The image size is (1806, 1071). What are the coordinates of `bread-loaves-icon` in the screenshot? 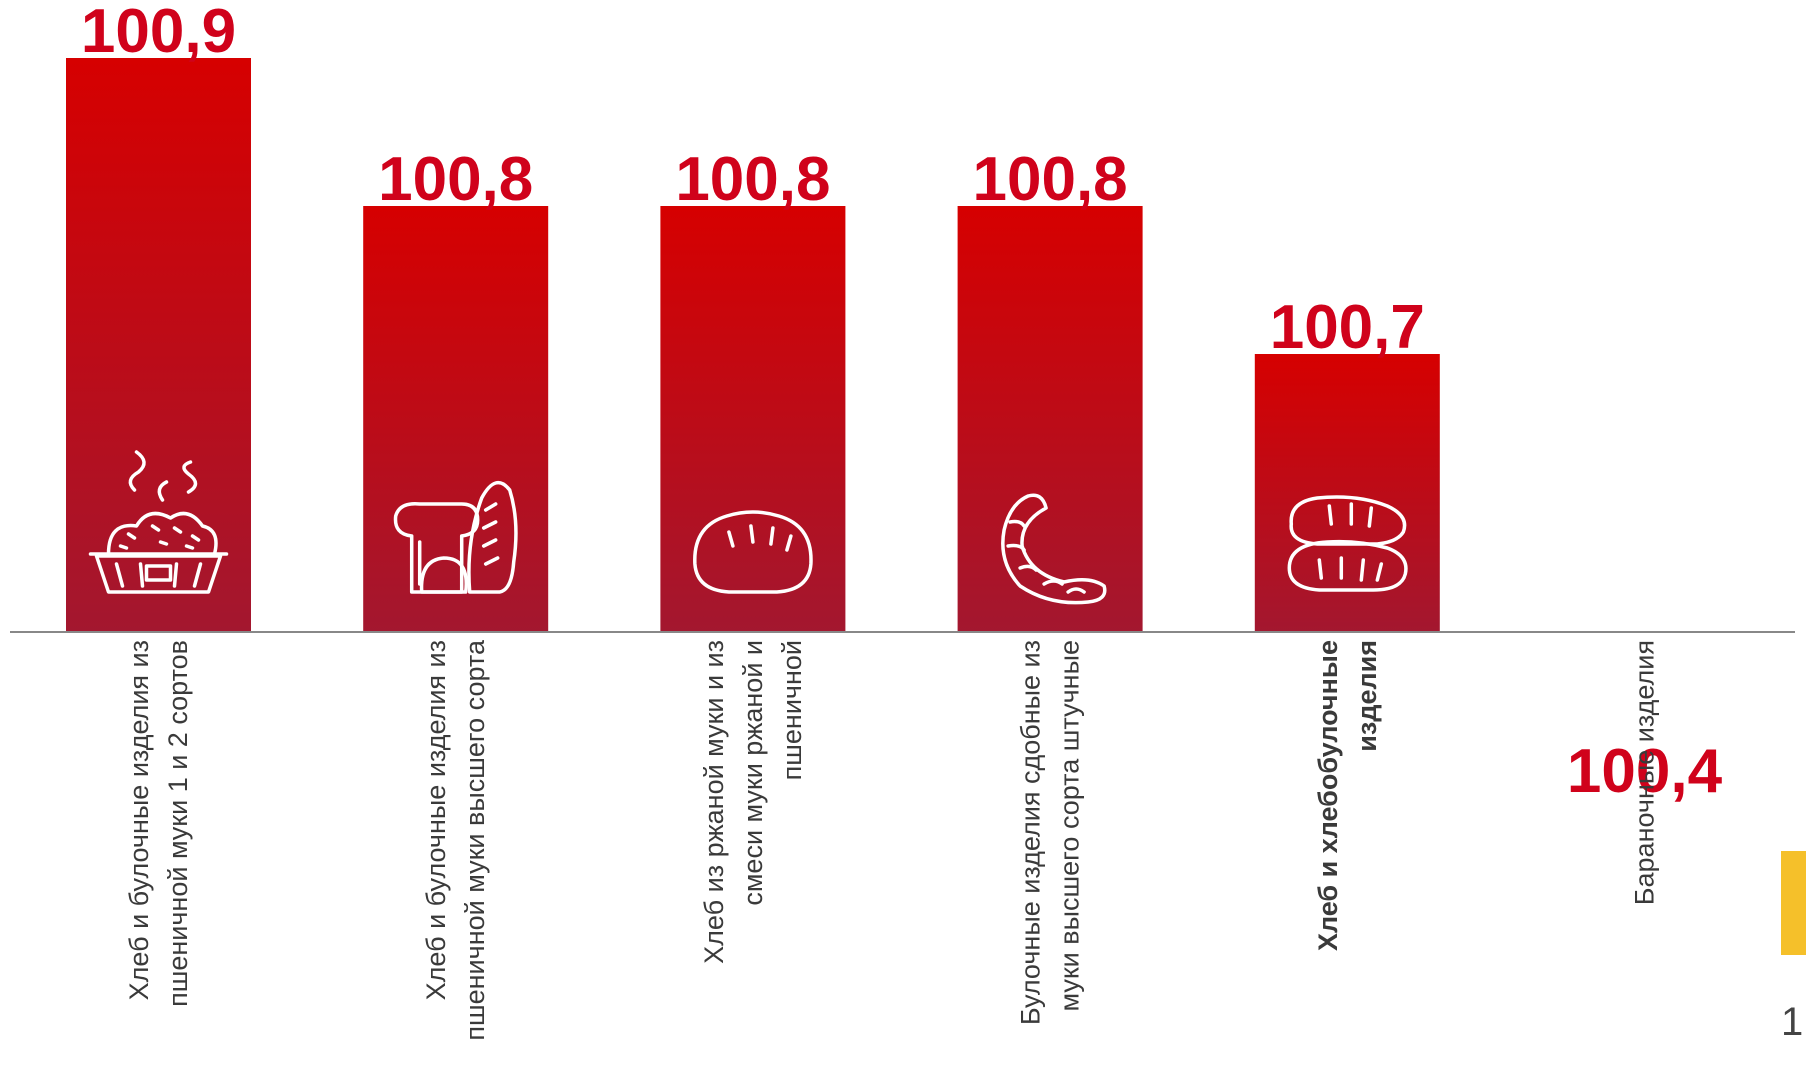 It's located at (455, 537).